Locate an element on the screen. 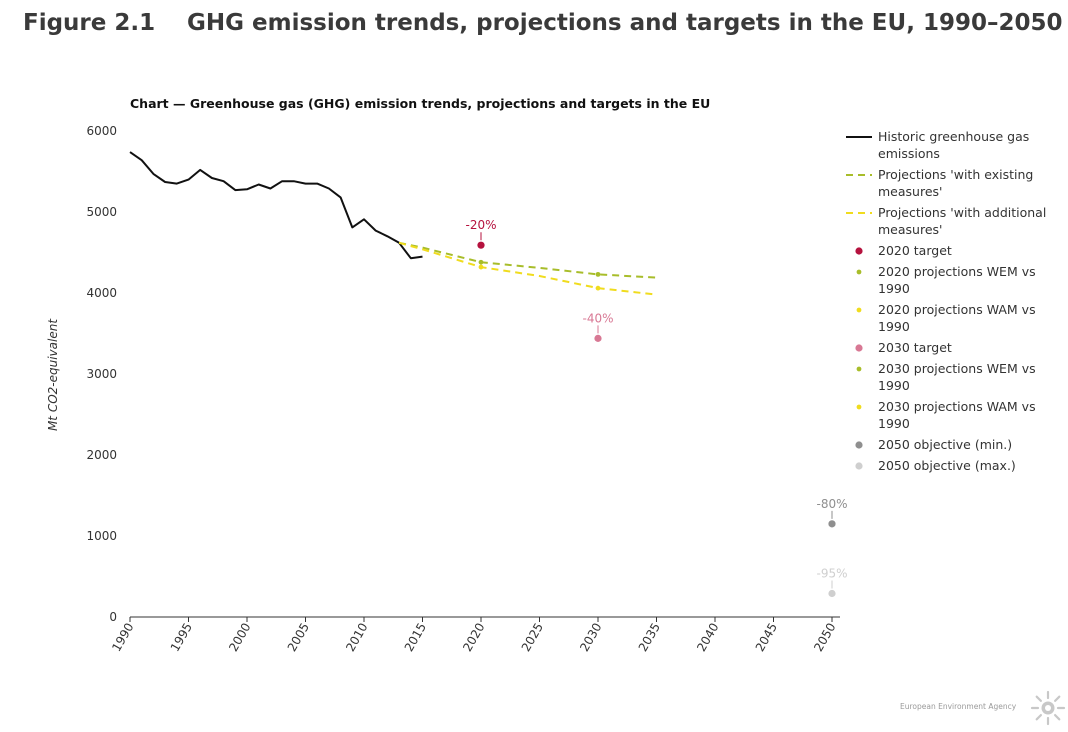 This screenshot has height=732, width=1068. point-data-label: -40% is located at coordinates (597, 318).